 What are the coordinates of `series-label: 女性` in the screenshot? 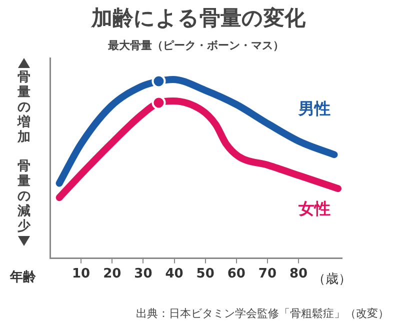 It's located at (314, 208).